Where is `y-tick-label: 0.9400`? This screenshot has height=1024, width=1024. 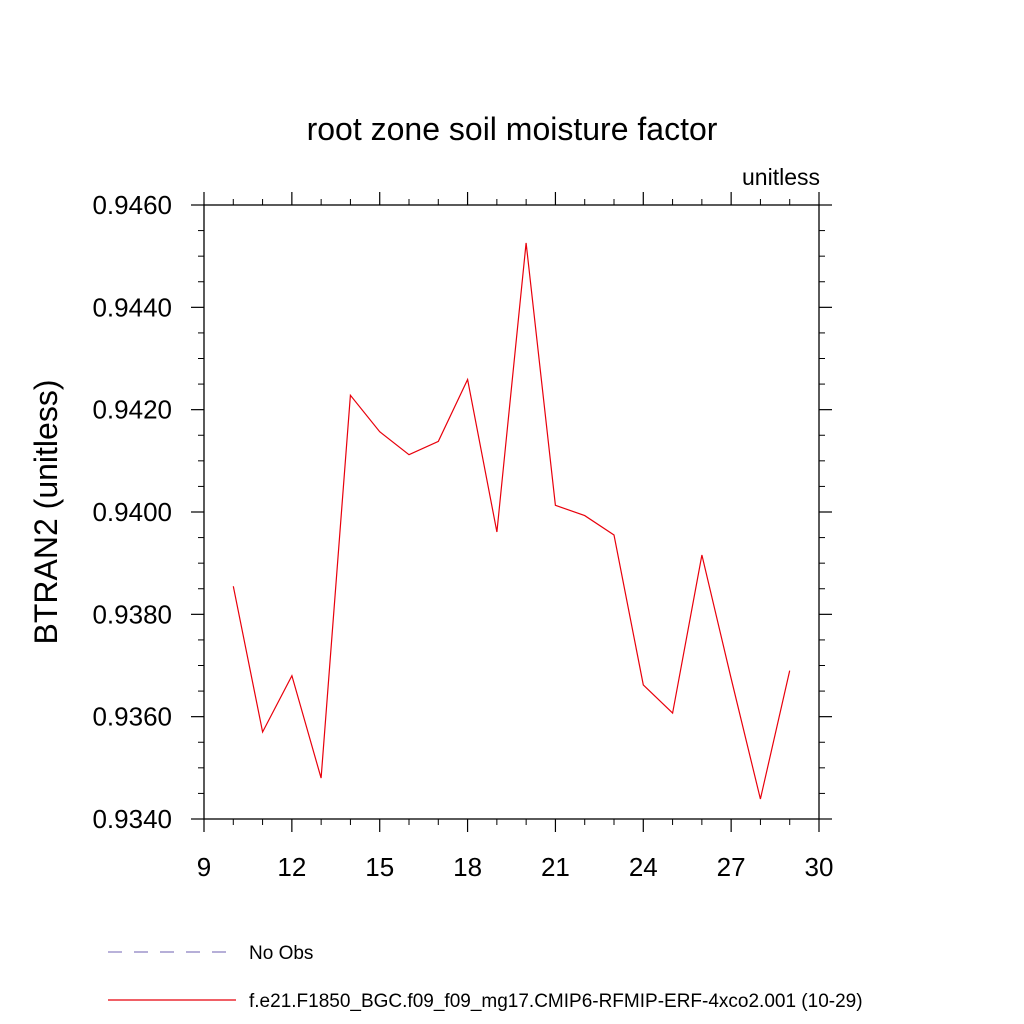
y-tick-label: 0.9400 is located at coordinates (132, 512).